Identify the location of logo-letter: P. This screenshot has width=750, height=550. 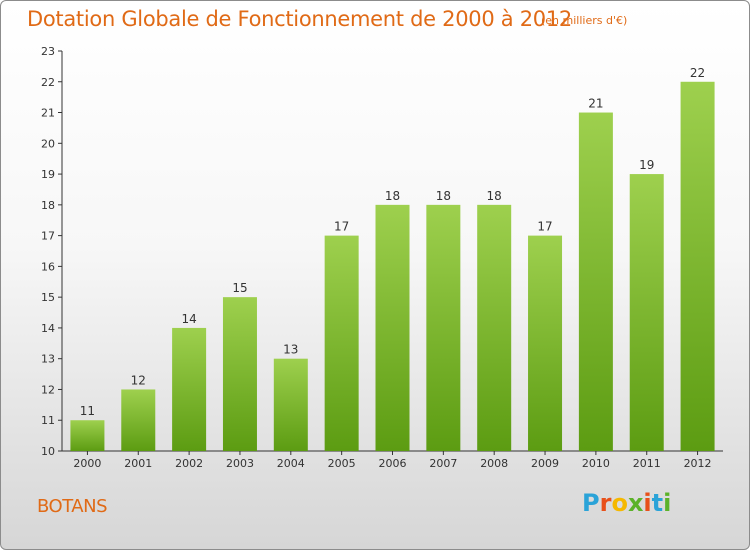
(591, 503).